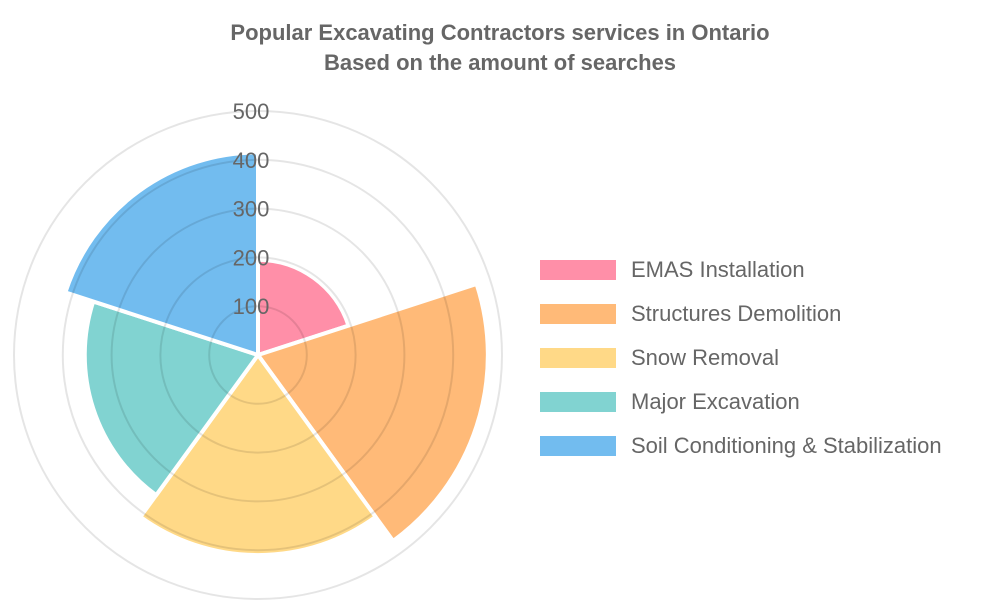  What do you see at coordinates (786, 445) in the screenshot?
I see `legend-label: Soil Conditioning & Stabilization` at bounding box center [786, 445].